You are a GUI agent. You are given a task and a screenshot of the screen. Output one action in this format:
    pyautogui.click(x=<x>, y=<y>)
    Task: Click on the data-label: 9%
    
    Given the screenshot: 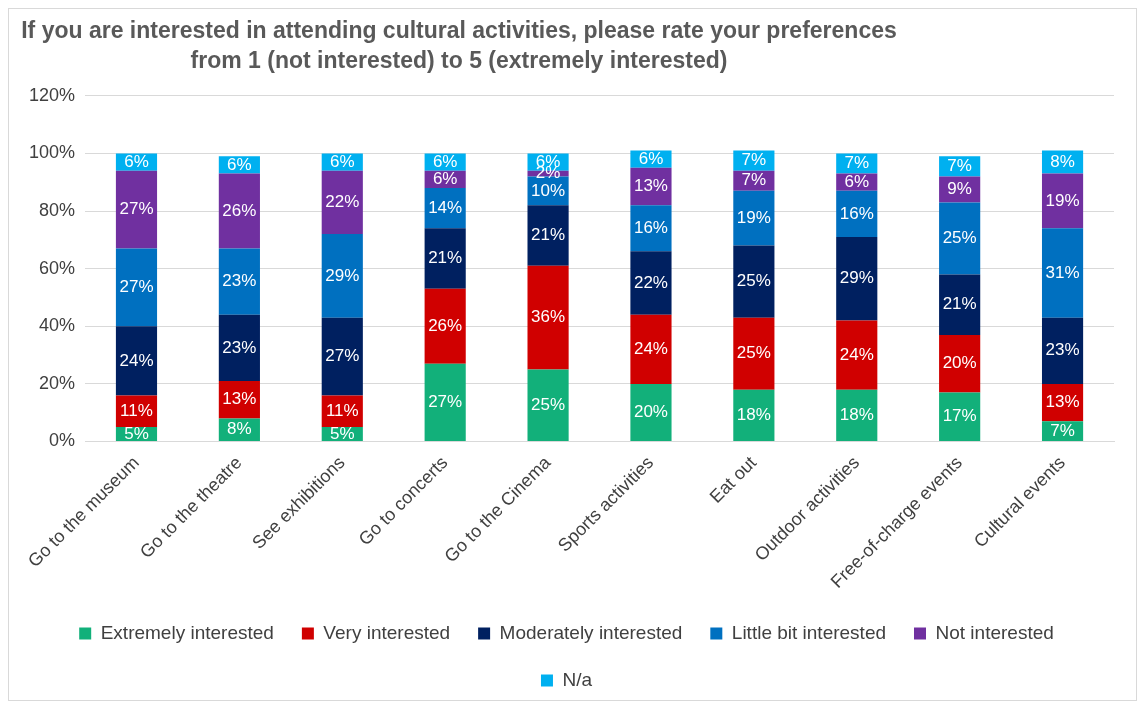 What is the action you would take?
    pyautogui.click(x=959, y=189)
    